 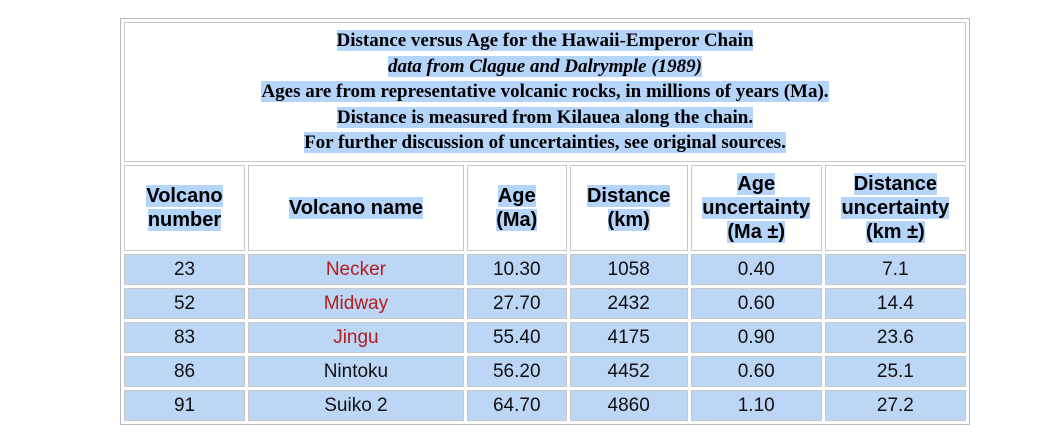 I want to click on table-cell: 0.40, so click(x=756, y=269).